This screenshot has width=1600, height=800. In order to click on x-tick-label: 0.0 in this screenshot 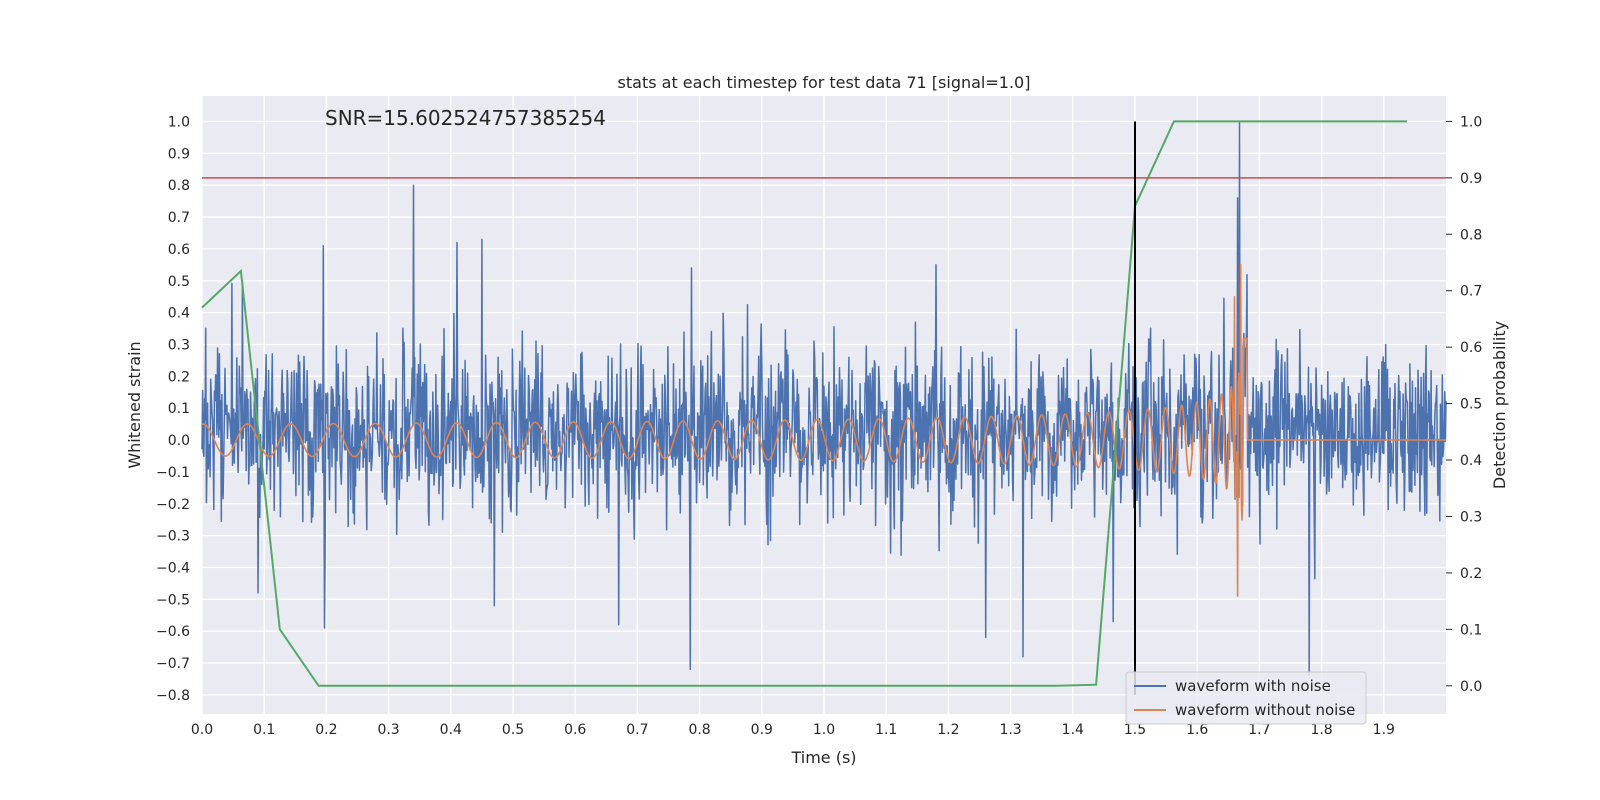, I will do `click(202, 730)`.